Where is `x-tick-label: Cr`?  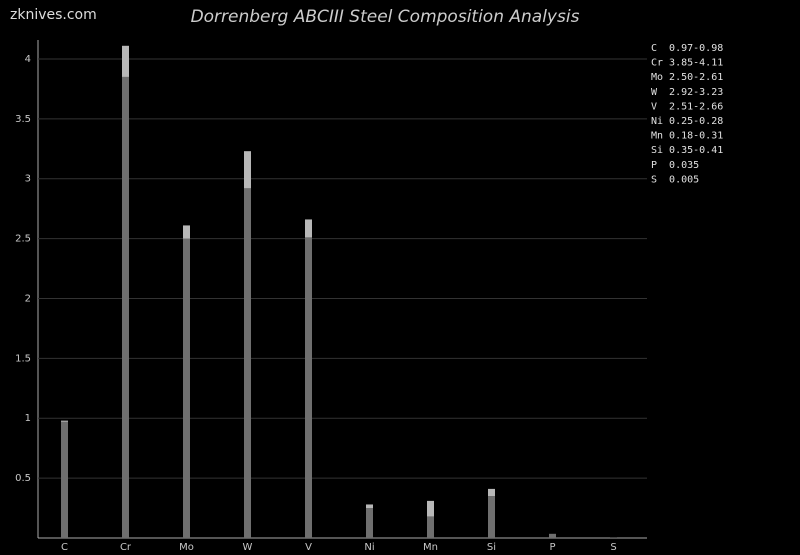
x-tick-label: Cr is located at coordinates (126, 547).